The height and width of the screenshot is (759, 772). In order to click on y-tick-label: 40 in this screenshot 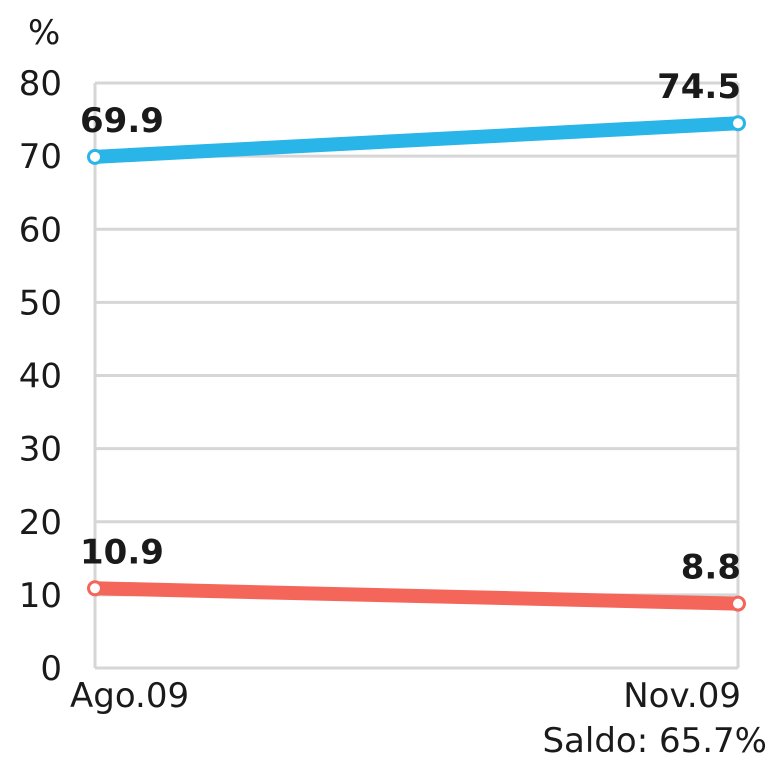, I will do `click(40, 377)`.